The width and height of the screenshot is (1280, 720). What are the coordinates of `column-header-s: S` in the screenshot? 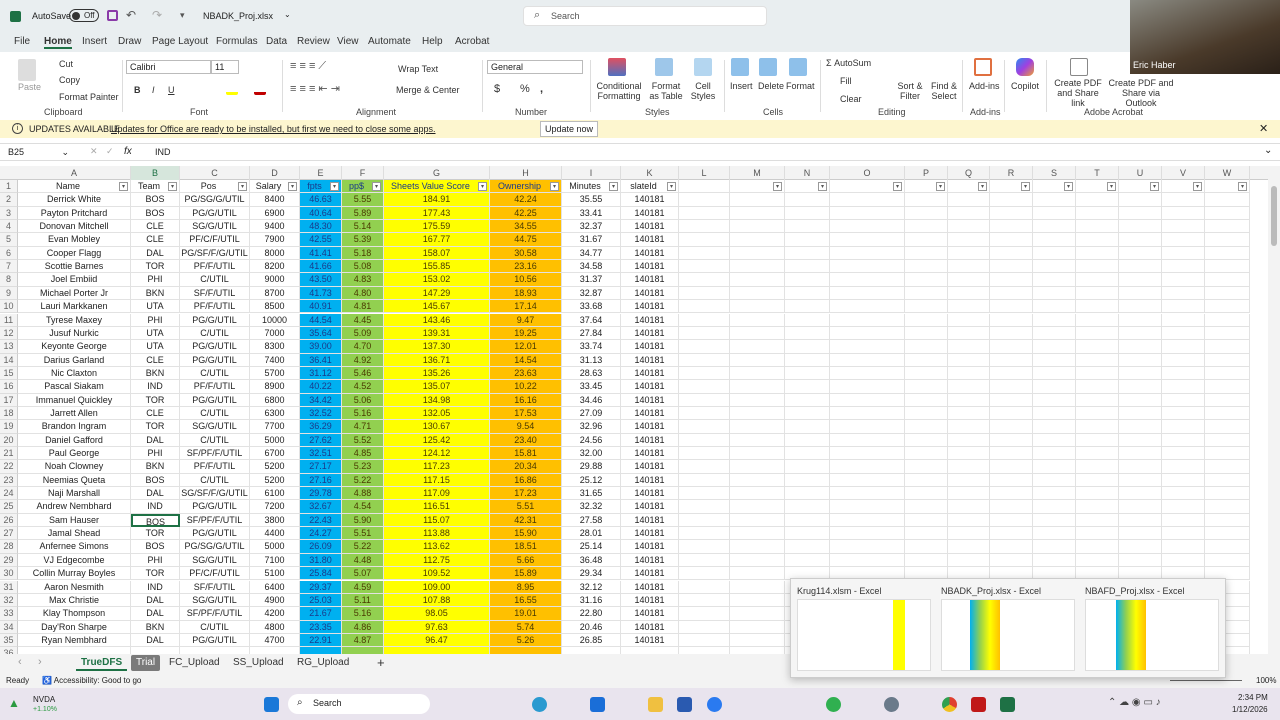 It's located at (1054, 173).